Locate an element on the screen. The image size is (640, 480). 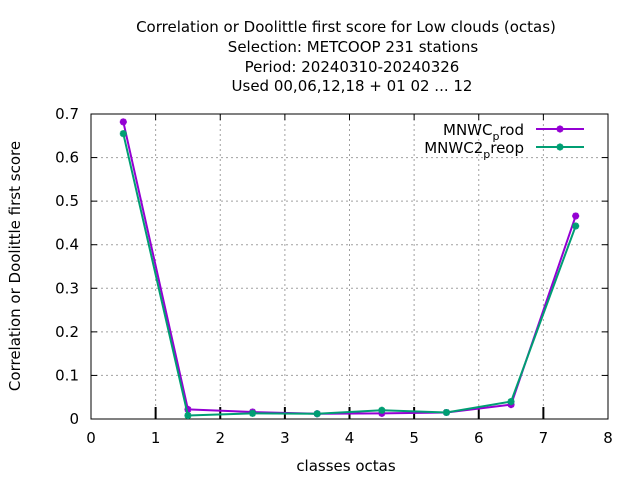
y-tick-label: 0.3 is located at coordinates (67, 288).